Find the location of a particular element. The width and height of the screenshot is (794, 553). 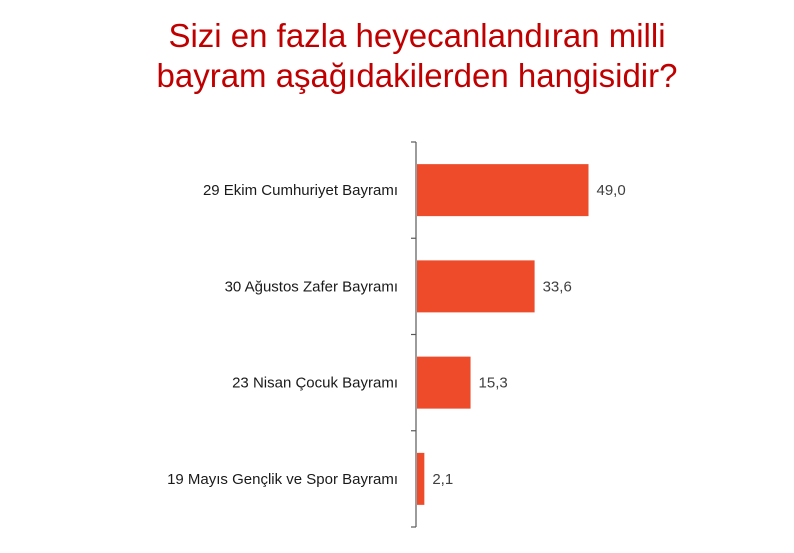

category-axis is located at coordinates (414, 334).